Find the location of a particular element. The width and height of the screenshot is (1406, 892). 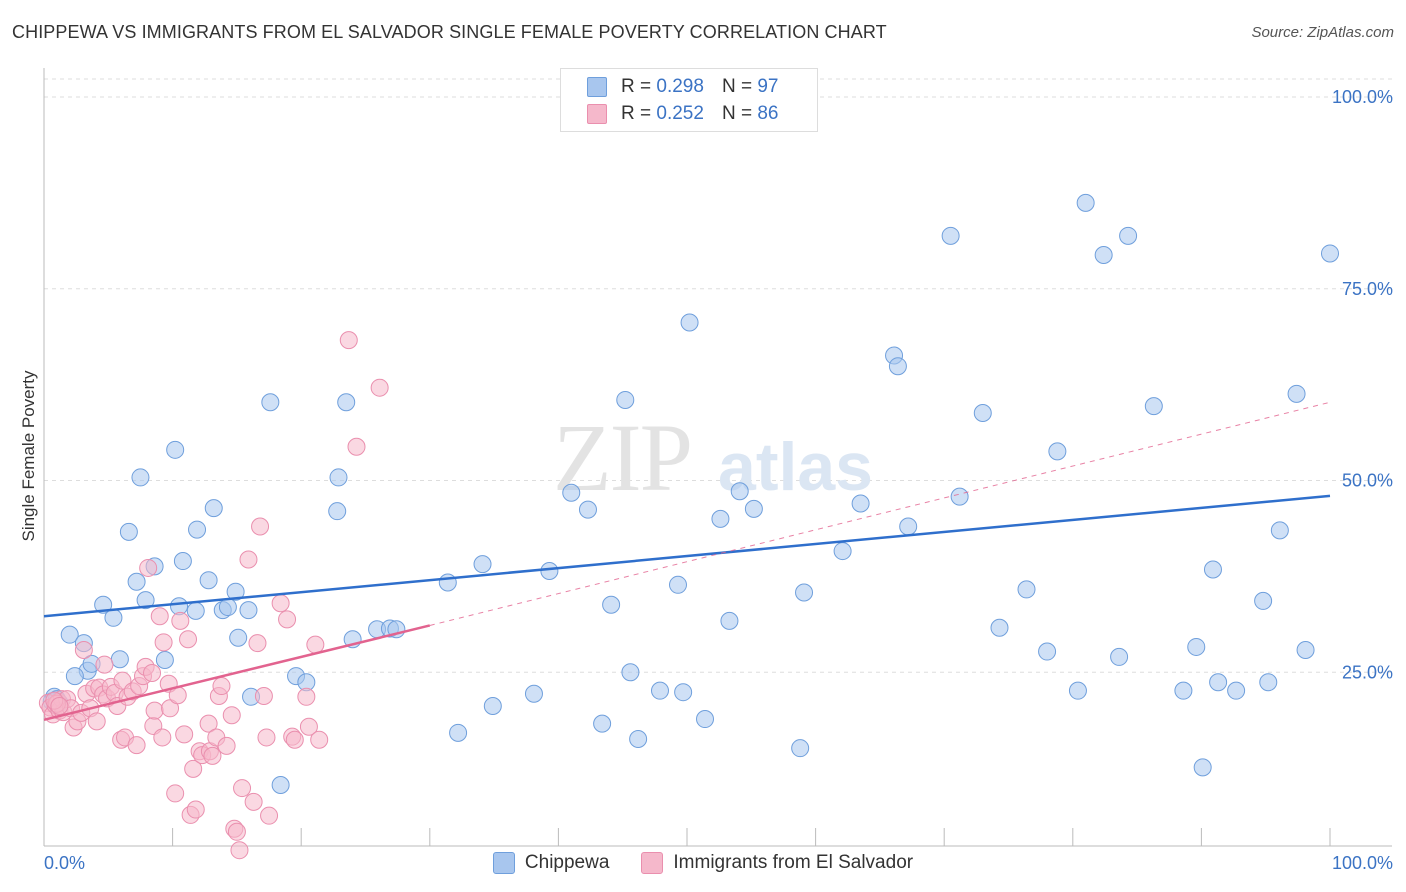

series-legend-chippewa: Chippewa is located at coordinates (551, 863).